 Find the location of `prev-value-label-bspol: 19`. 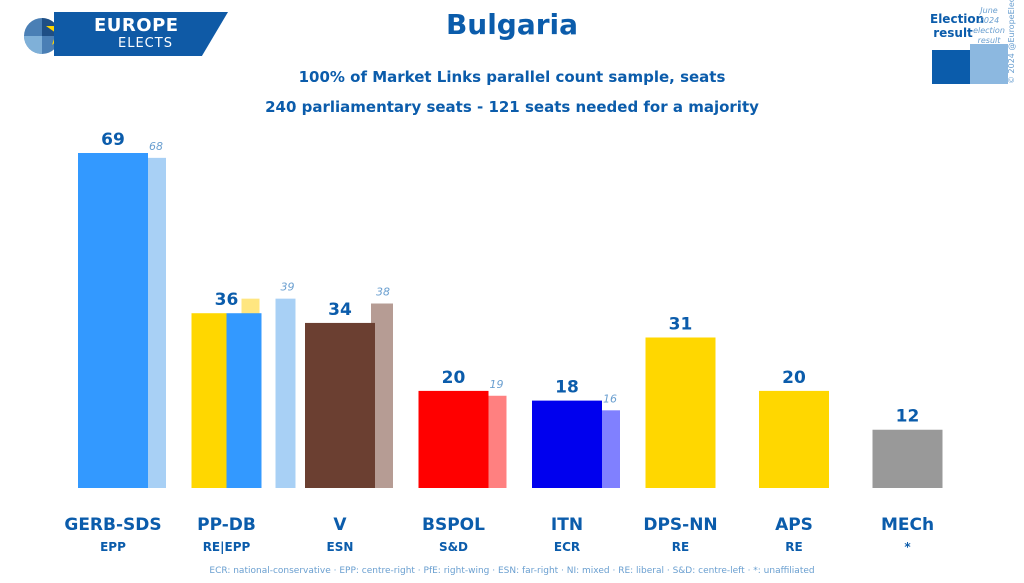

prev-value-label-bspol: 19 is located at coordinates (497, 384).